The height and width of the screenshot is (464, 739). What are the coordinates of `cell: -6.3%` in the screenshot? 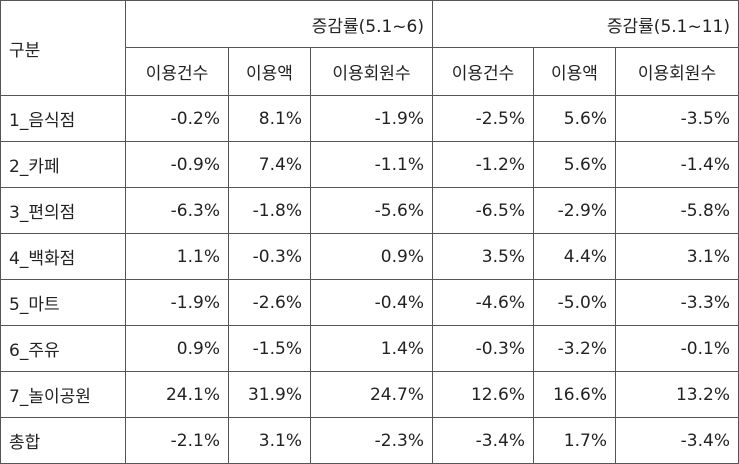 It's located at (177, 210).